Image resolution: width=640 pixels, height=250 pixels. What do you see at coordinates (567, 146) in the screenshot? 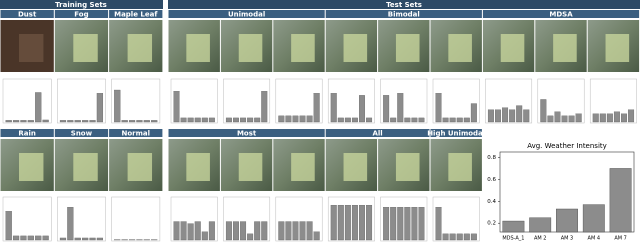
I see `chart-title: Avg. Weather Intensity` at bounding box center [567, 146].